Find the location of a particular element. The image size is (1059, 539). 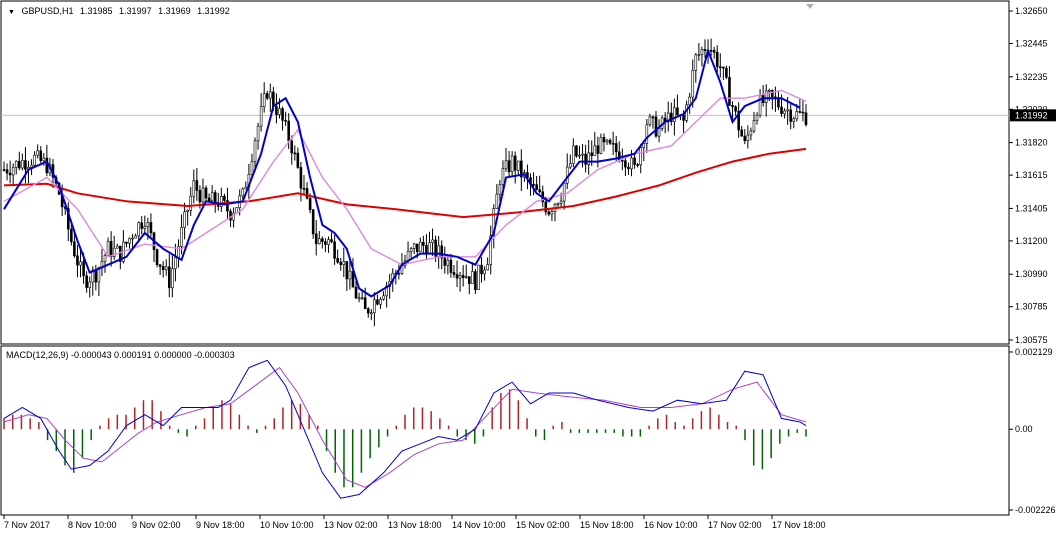

price-axis-label: 1.30785 is located at coordinates (1031, 307).